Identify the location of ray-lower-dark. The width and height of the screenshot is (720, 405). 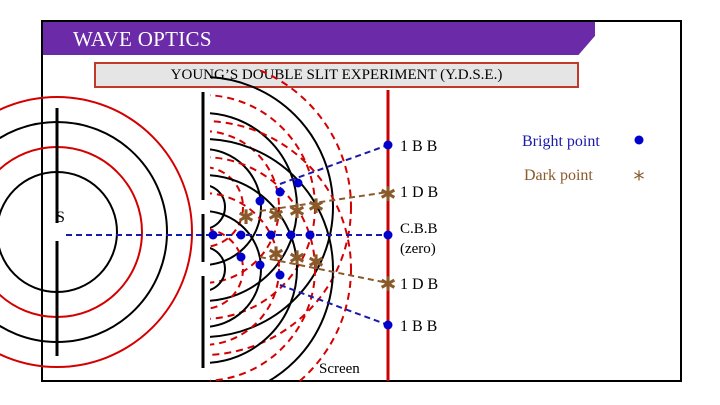
(324, 270).